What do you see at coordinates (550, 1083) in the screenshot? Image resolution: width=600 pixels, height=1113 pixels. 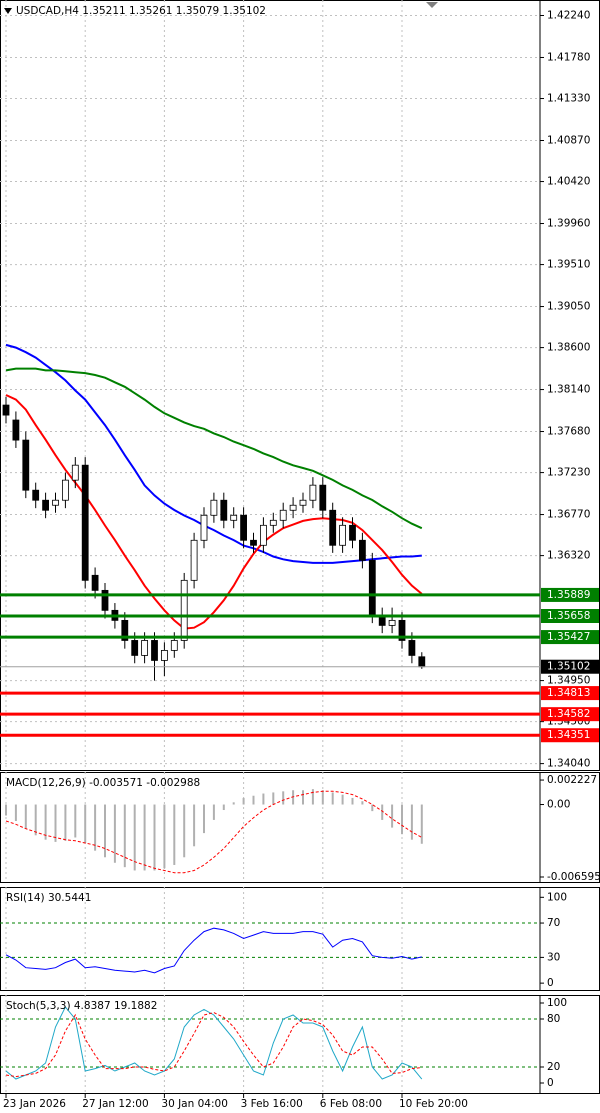 I see `y-tick-label: 0` at bounding box center [550, 1083].